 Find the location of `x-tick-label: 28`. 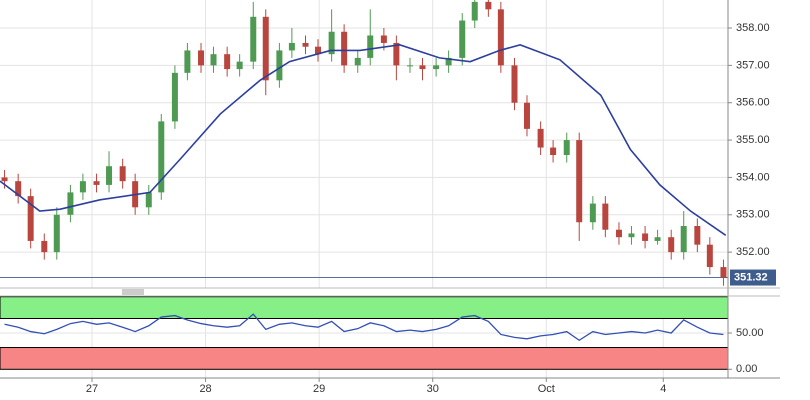

x-tick-label: 28 is located at coordinates (205, 389).